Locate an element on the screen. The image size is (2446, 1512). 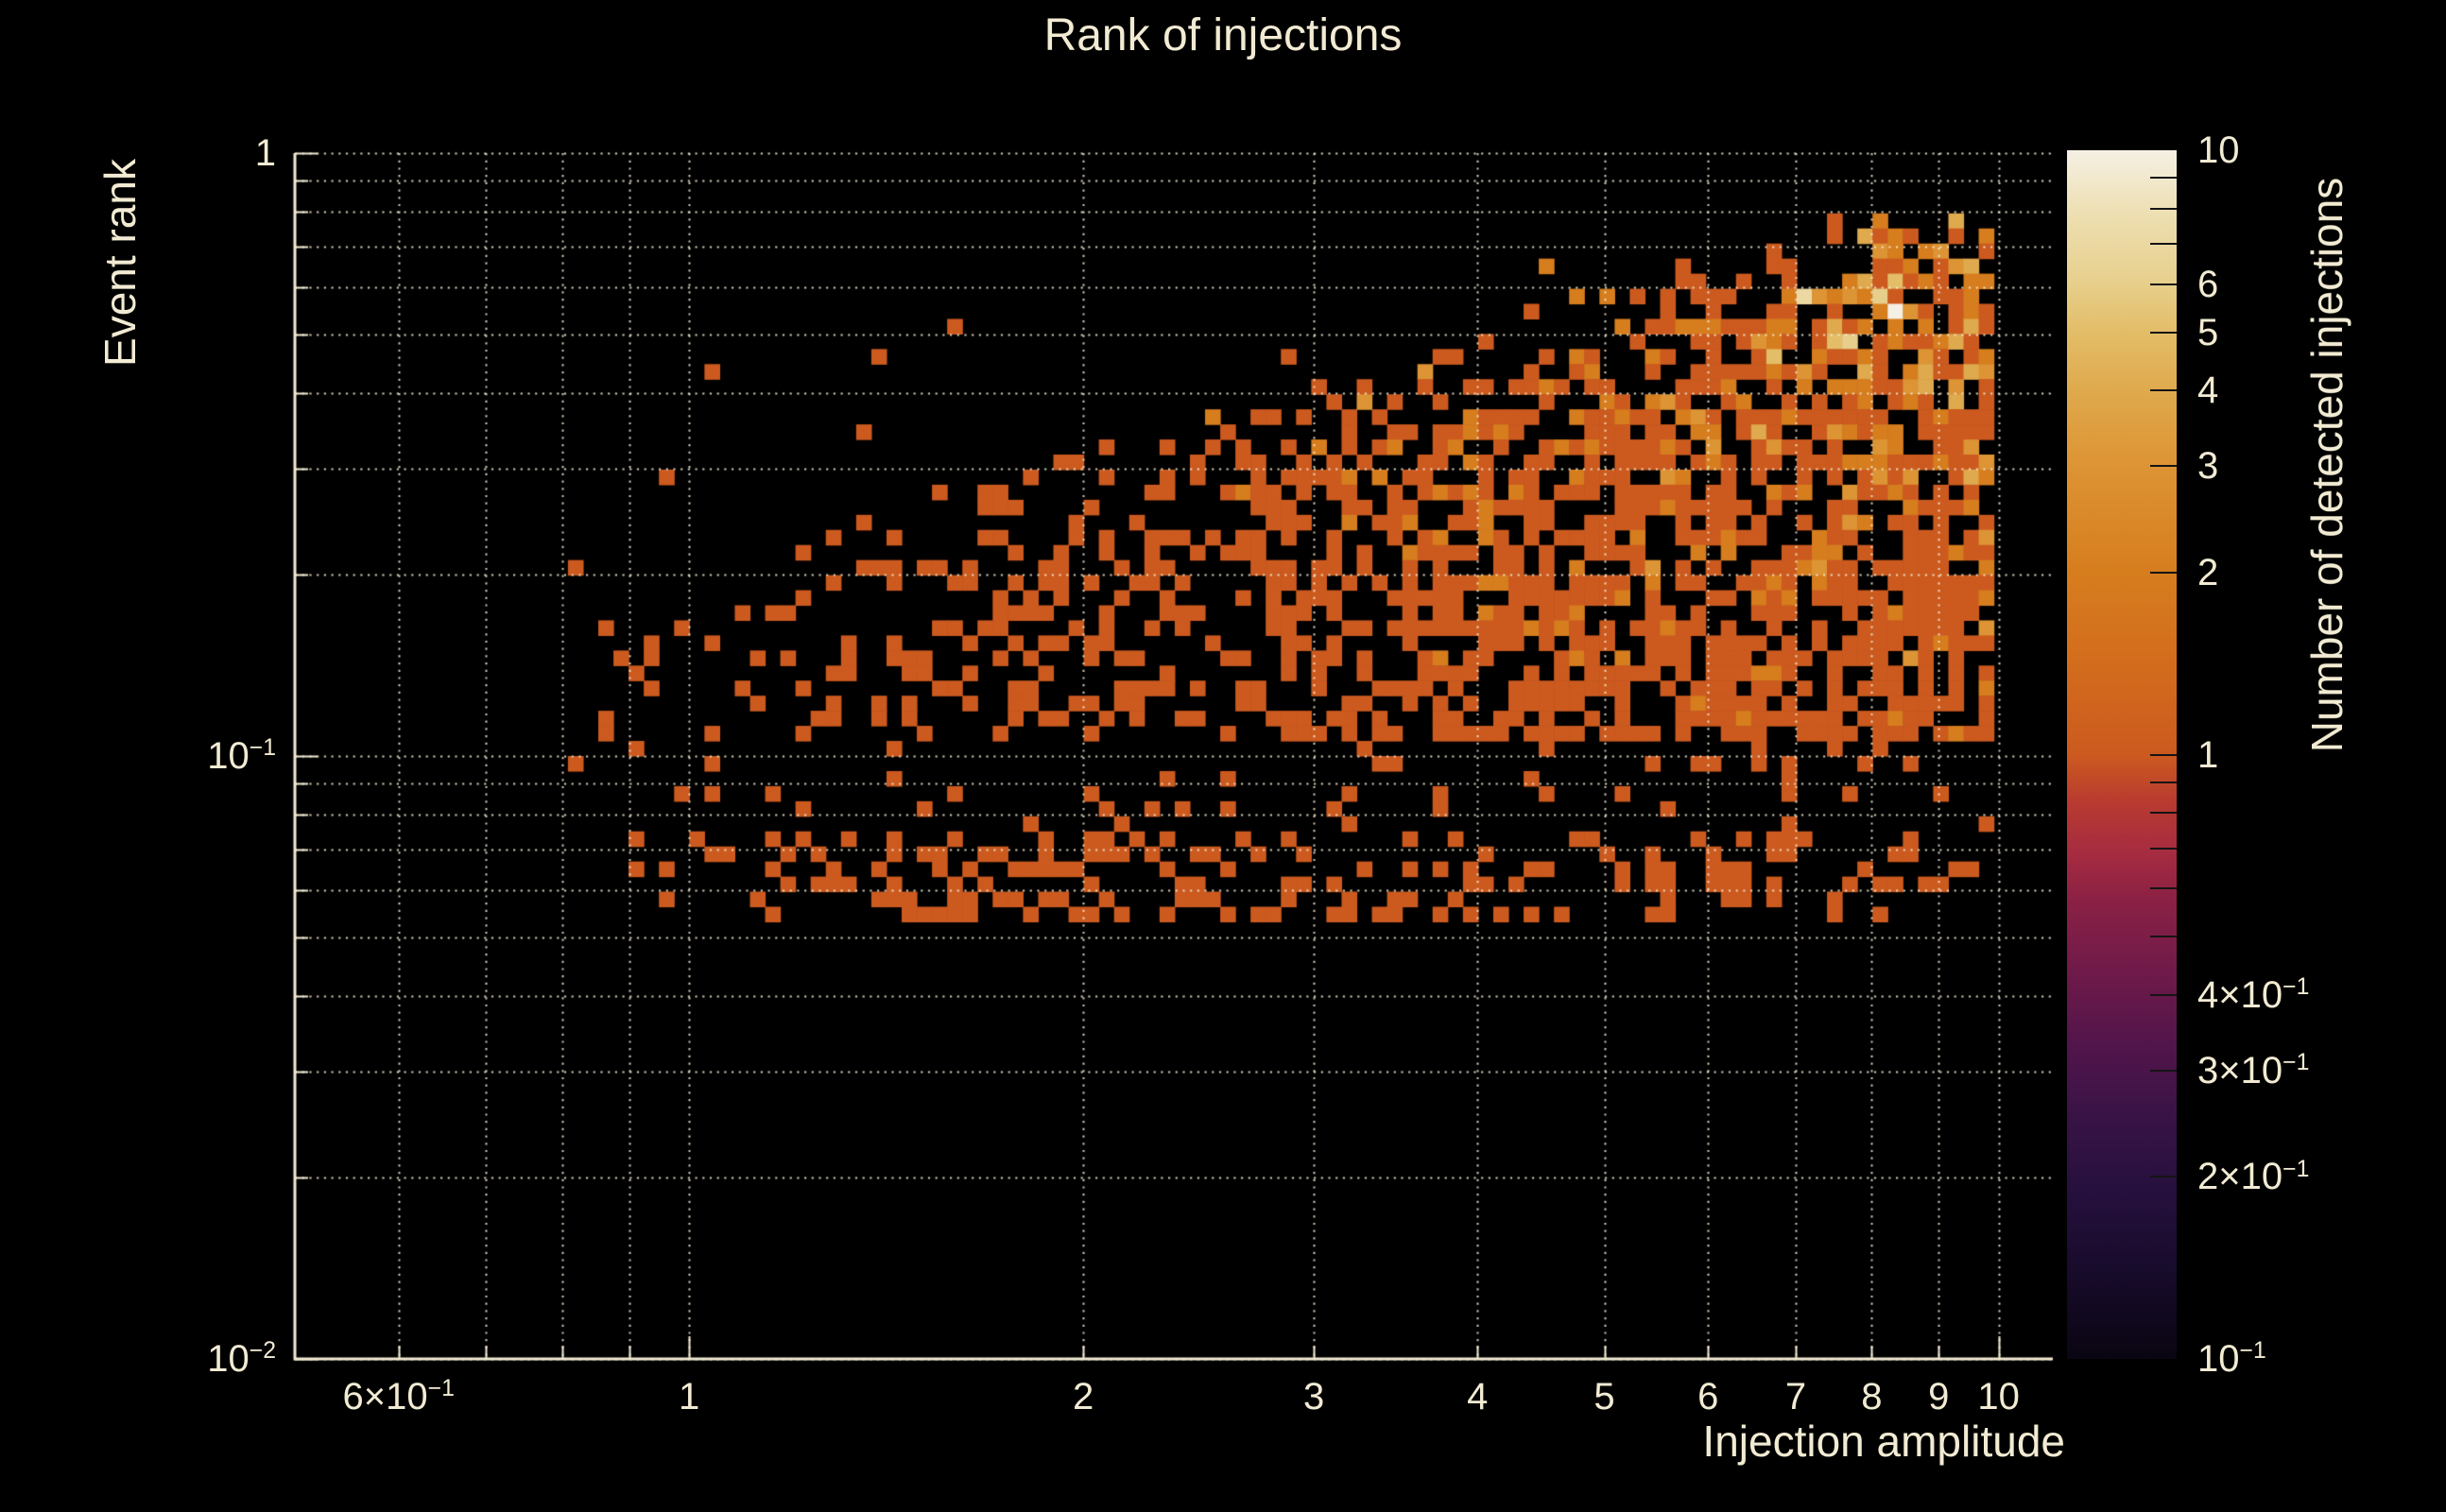
colorbar-tick-label: 2×10⁻¹ is located at coordinates (2253, 1177).